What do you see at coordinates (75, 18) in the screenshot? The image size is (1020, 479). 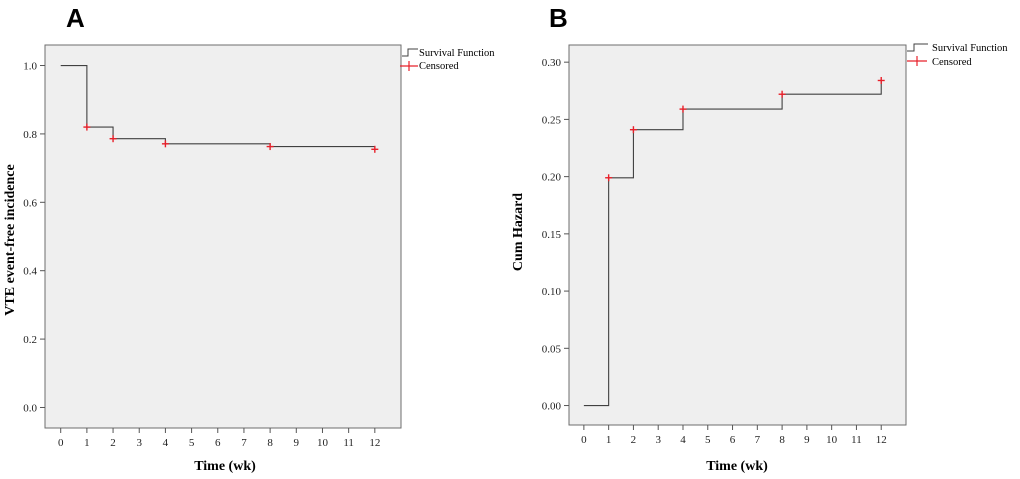 I see `panel-a-letter: A` at bounding box center [75, 18].